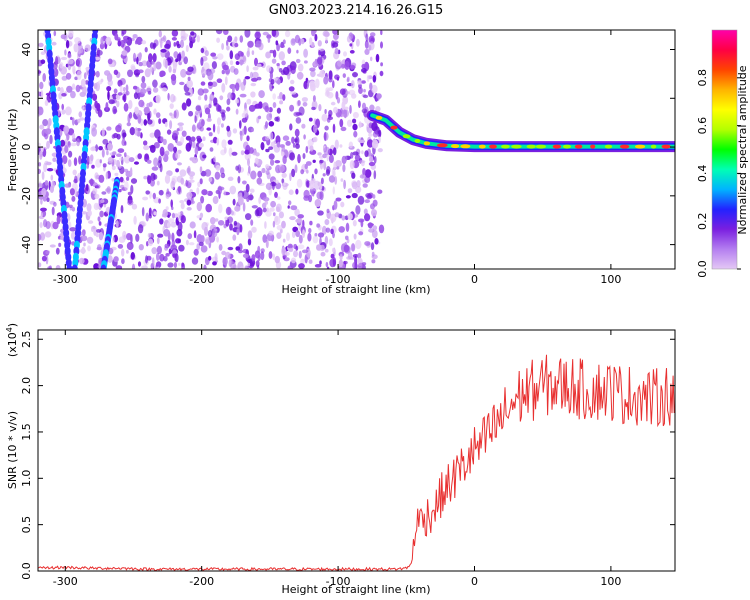 This screenshot has height=600, width=750. Describe the element at coordinates (355, 589) in the screenshot. I see `snr-x-label: Height of straight line (km)` at that location.